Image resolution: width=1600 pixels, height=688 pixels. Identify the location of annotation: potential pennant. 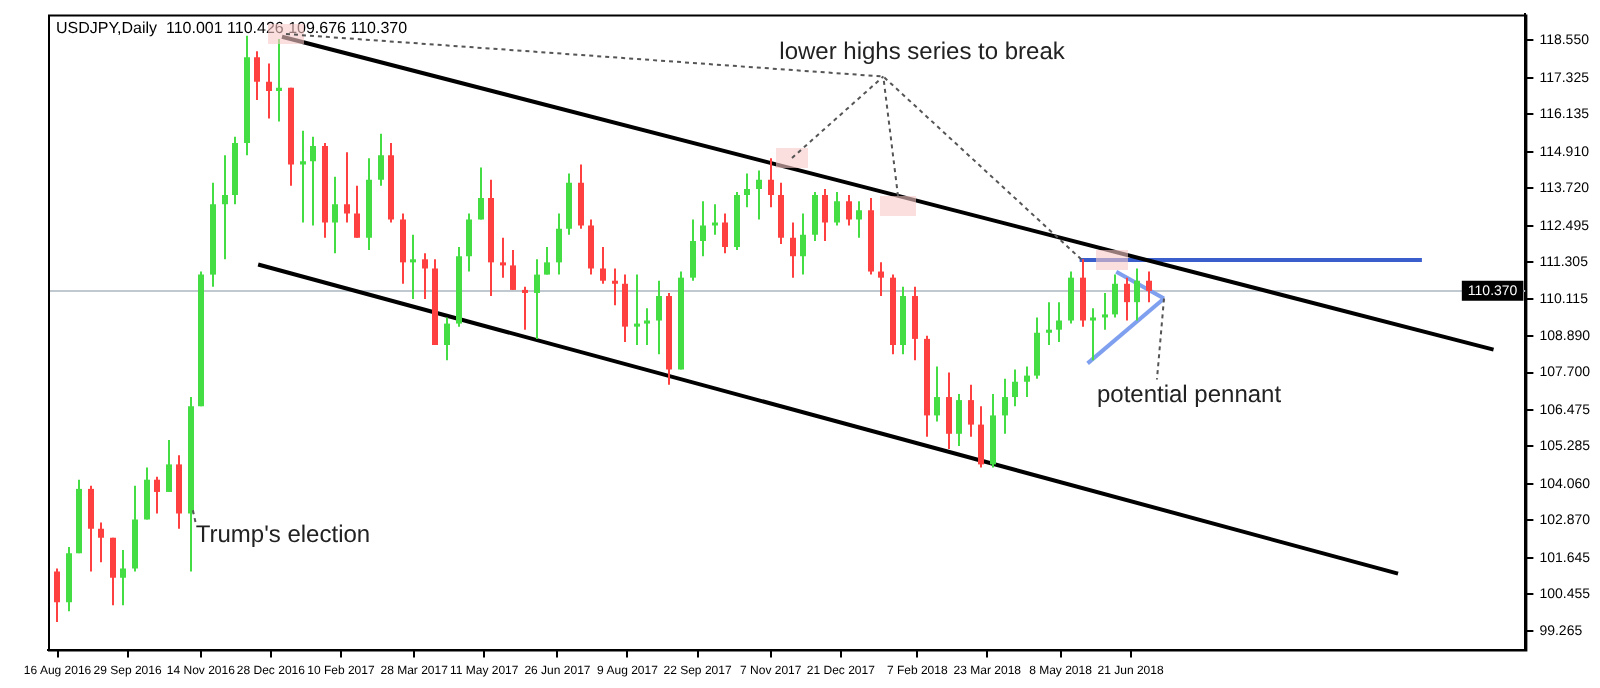
(1189, 394).